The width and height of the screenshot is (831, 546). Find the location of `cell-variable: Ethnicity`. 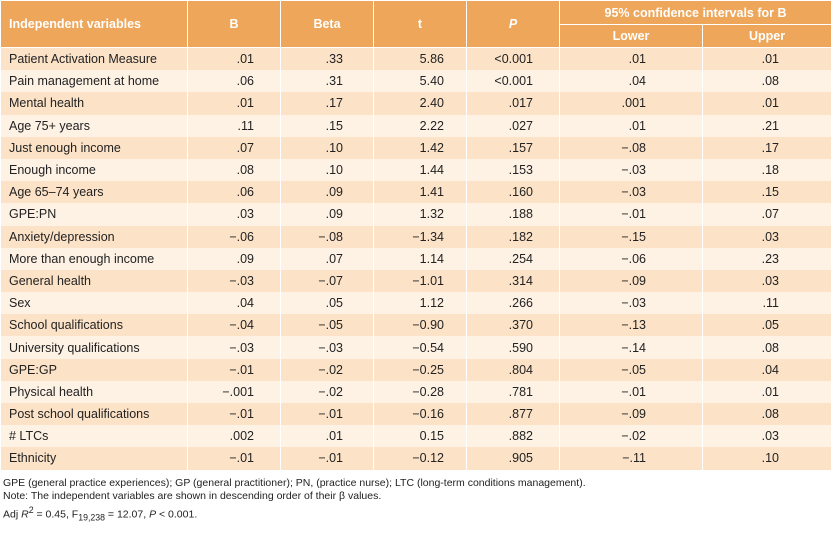

cell-variable: Ethnicity is located at coordinates (94, 458).